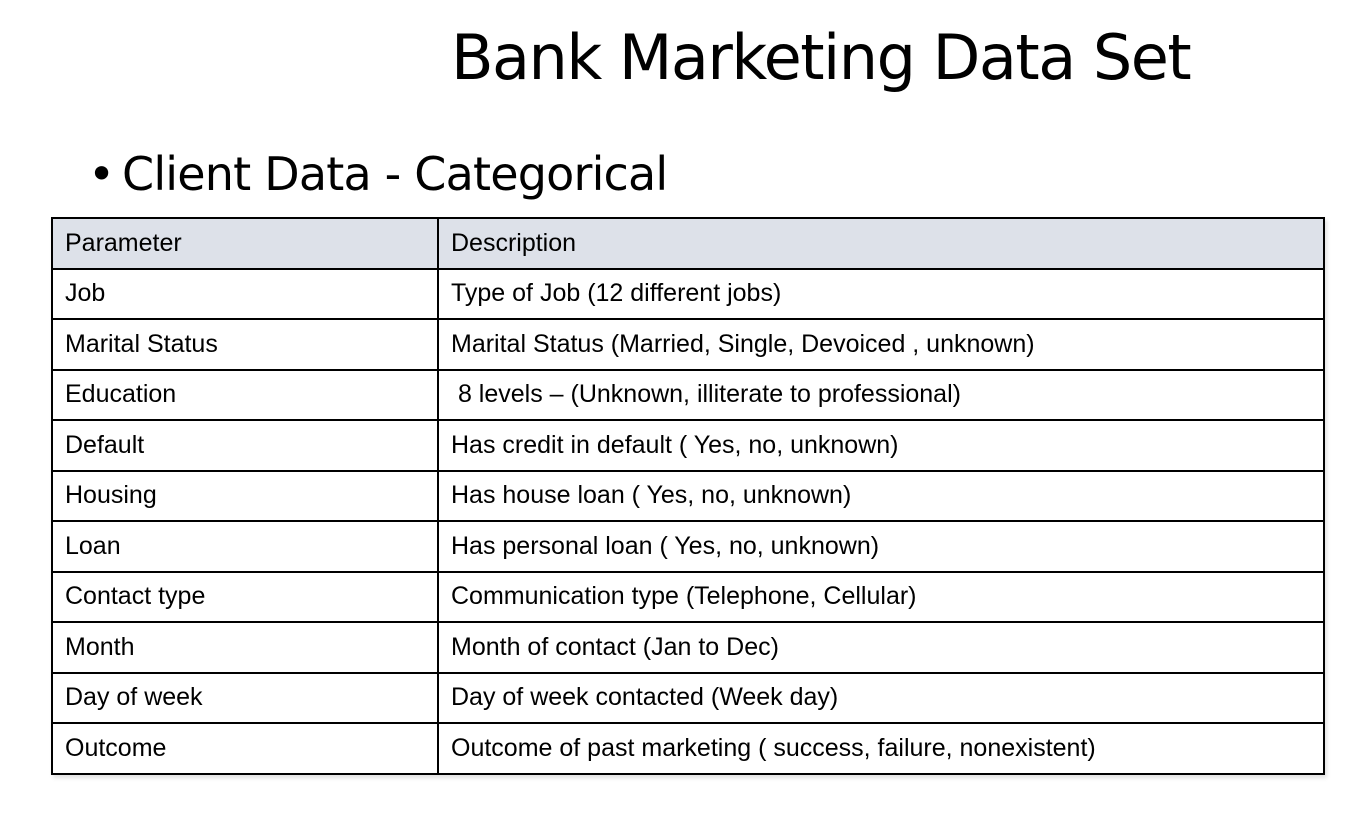  What do you see at coordinates (245, 243) in the screenshot?
I see `column-header-parameter: Parameter` at bounding box center [245, 243].